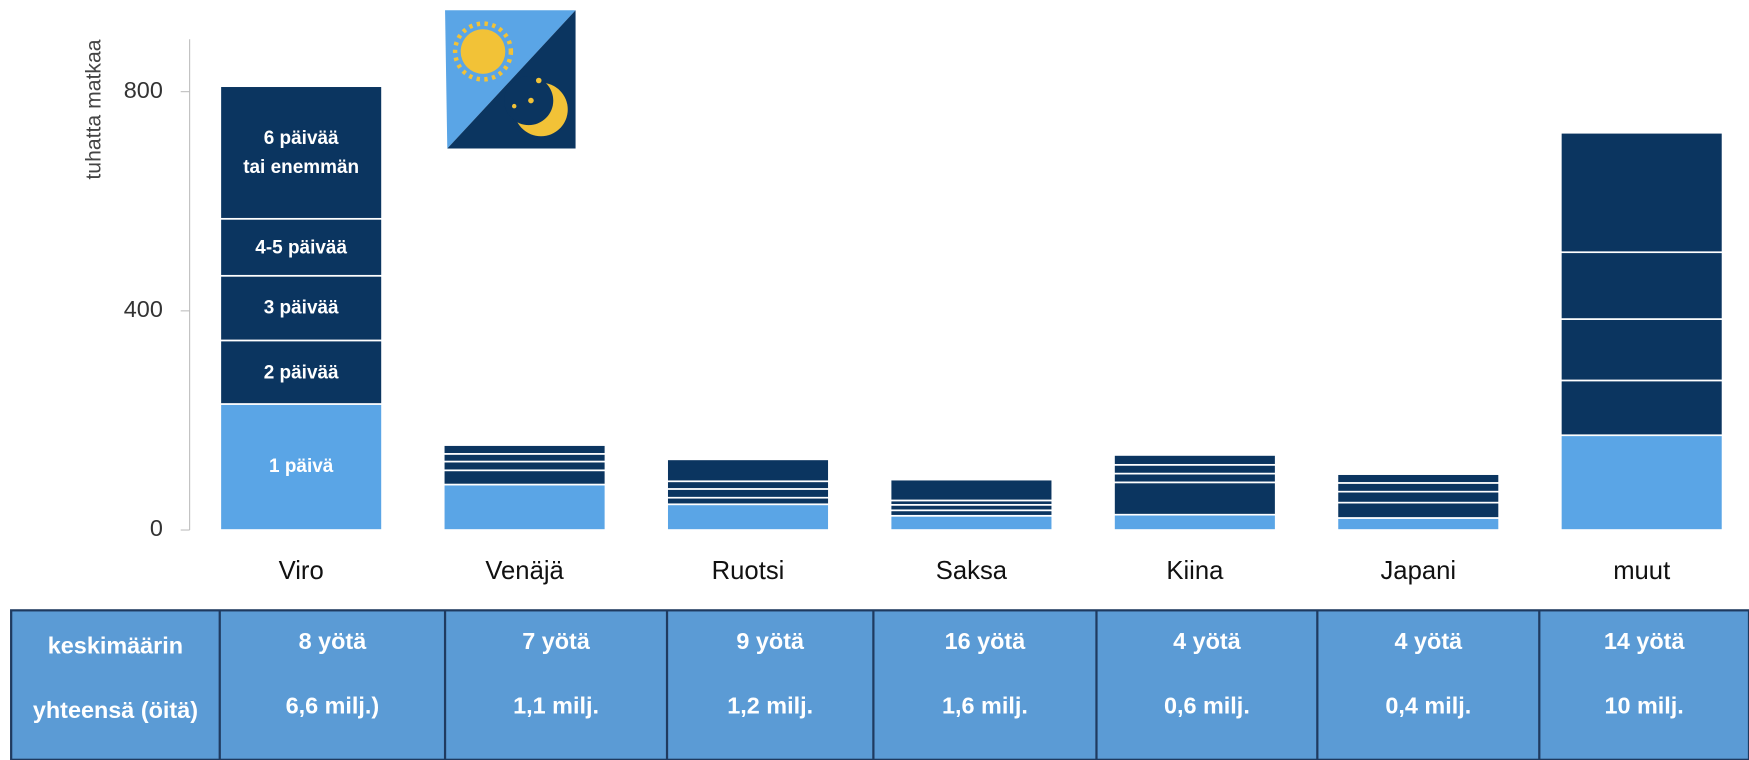 The height and width of the screenshot is (760, 1749). Describe the element at coordinates (1428, 706) in the screenshot. I see `table-cell: 0,4 milj.` at that location.